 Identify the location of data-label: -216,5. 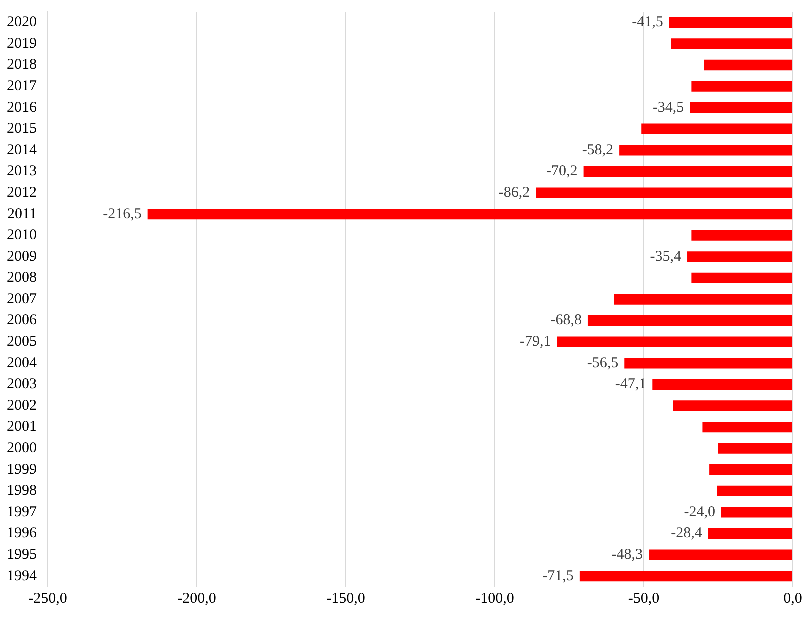
(122, 214).